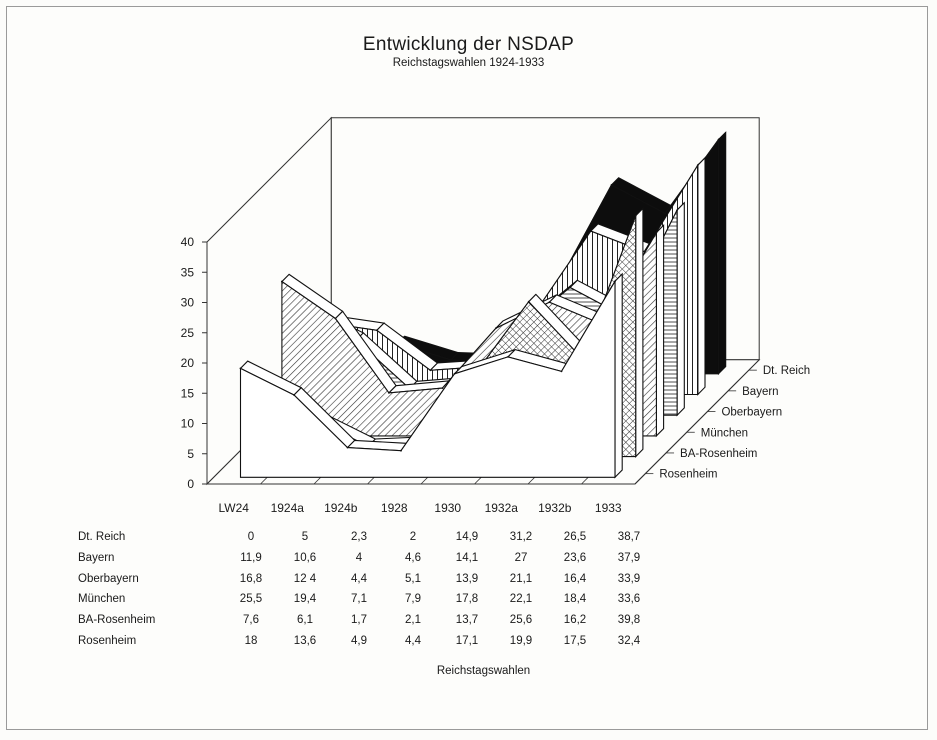 The width and height of the screenshot is (937, 740). I want to click on y-tick-label: 20, so click(188, 363).